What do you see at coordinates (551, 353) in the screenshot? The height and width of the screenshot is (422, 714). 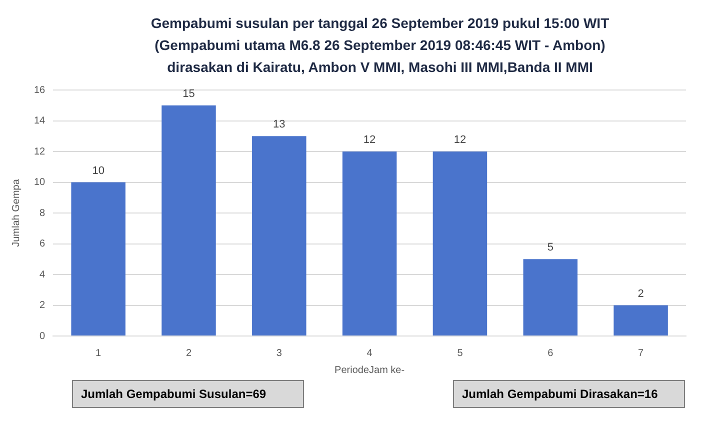 I see `x-tick-label: 6` at bounding box center [551, 353].